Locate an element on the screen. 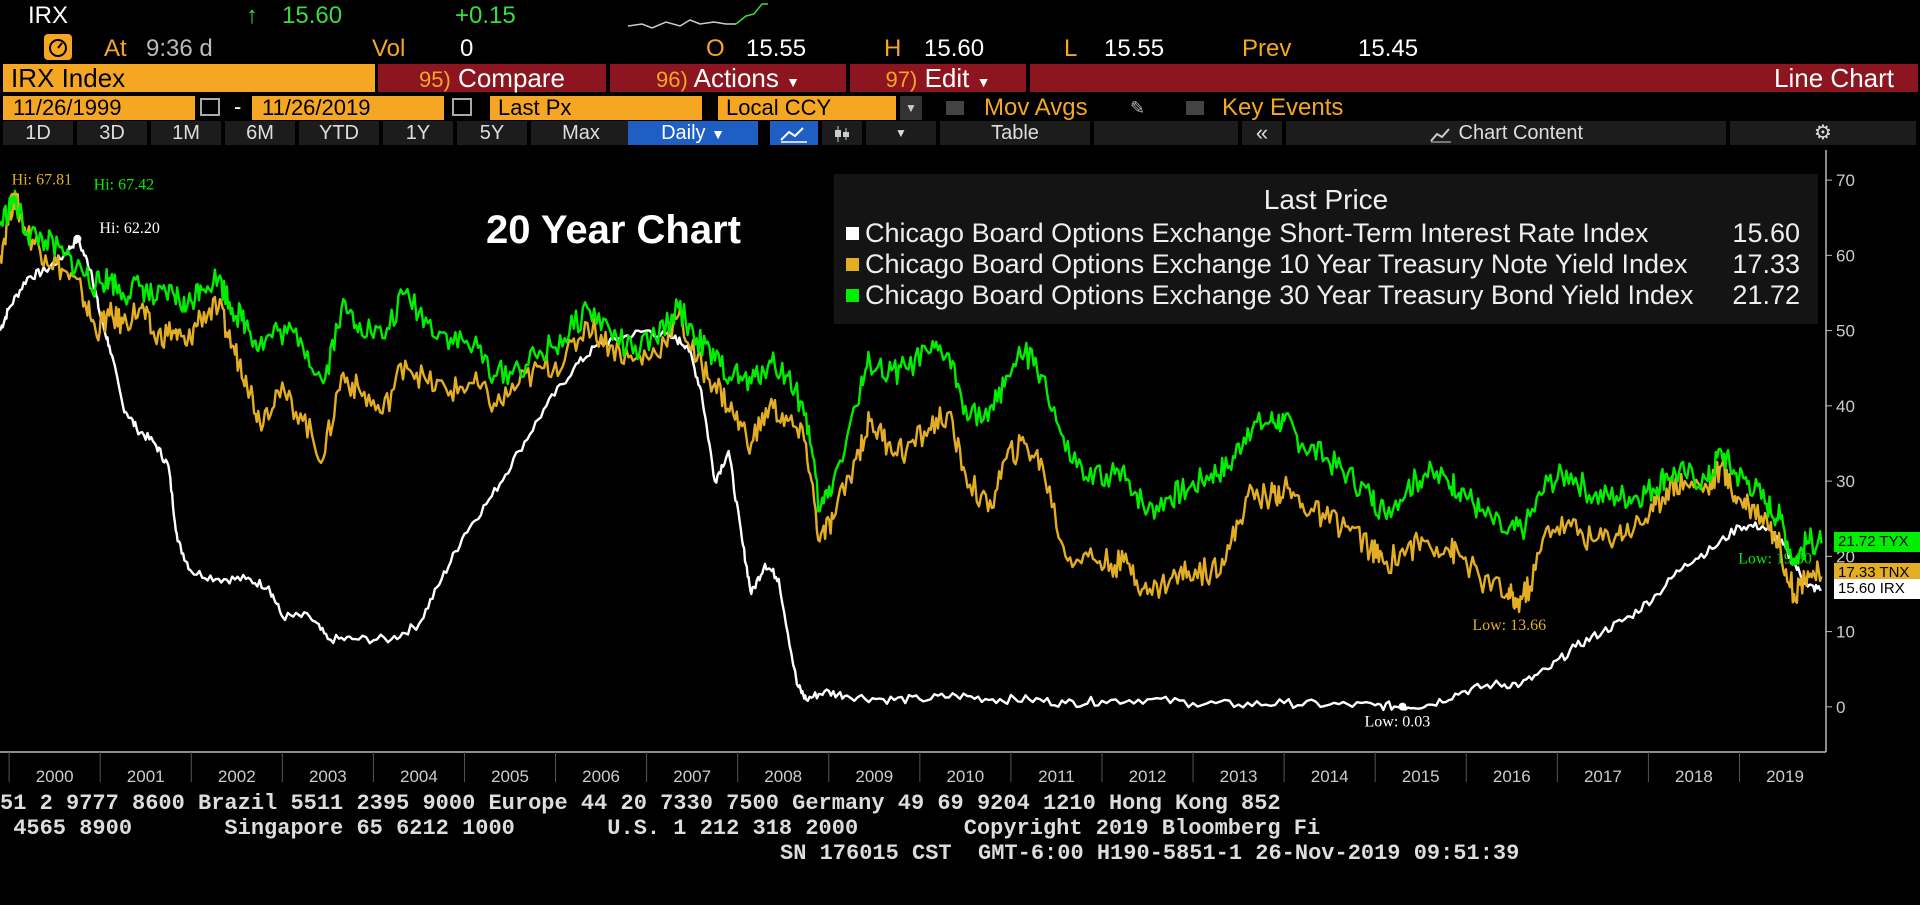  chart-title: 20 Year Chart is located at coordinates (613, 230).